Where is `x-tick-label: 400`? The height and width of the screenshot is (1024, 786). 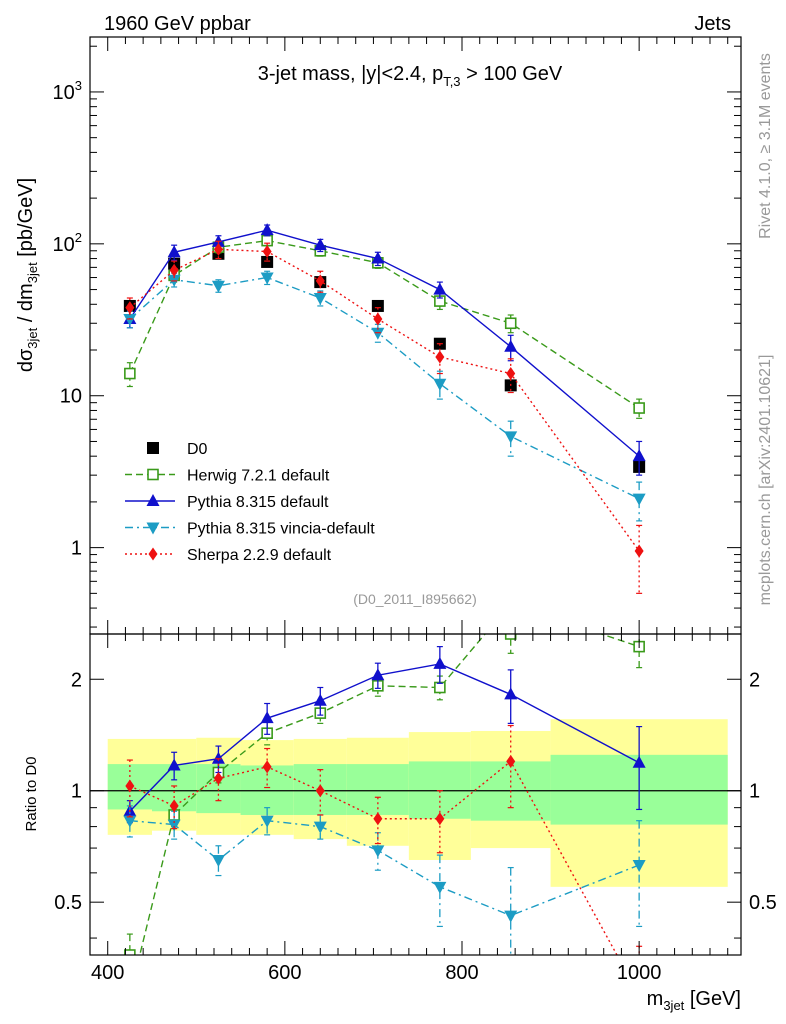 x-tick-label: 400 is located at coordinates (107, 973).